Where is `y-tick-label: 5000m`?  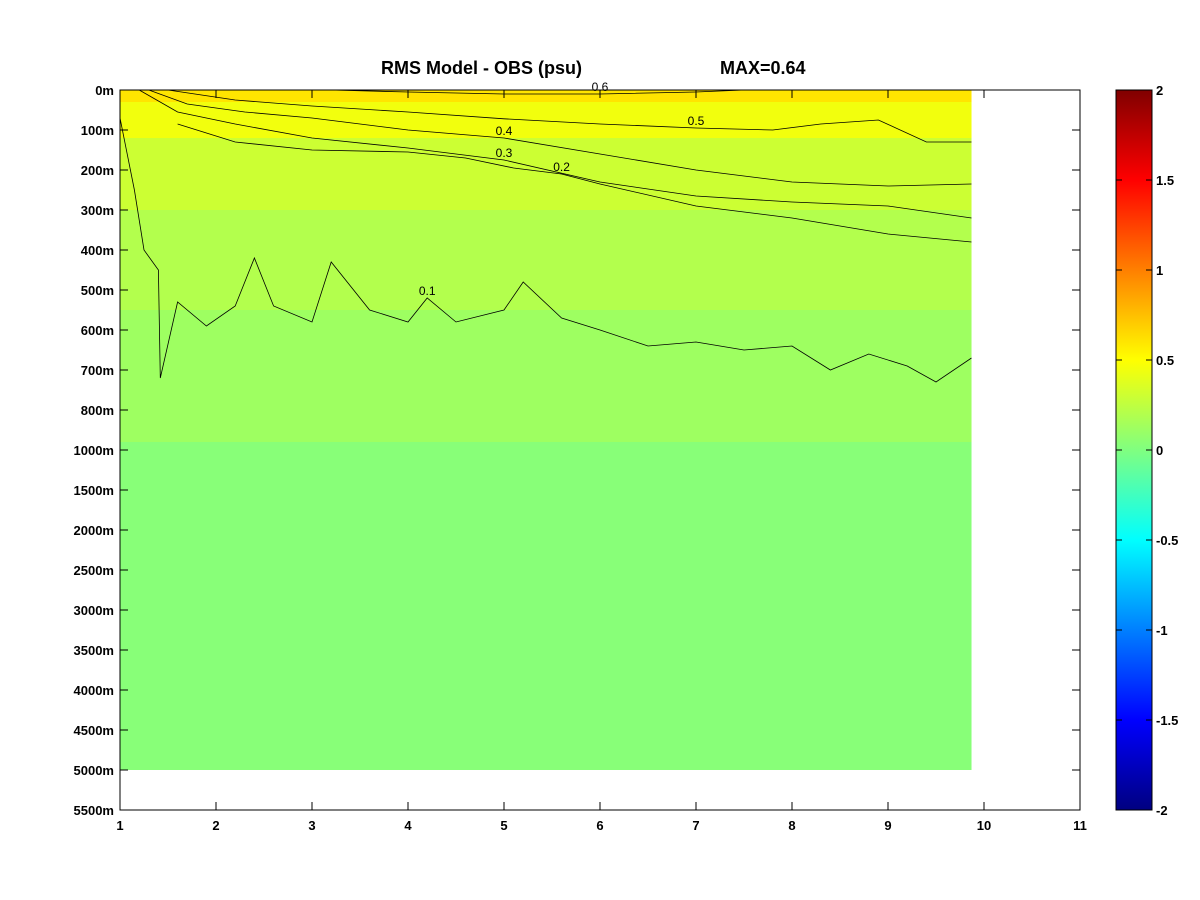
y-tick-label: 5000m is located at coordinates (94, 770).